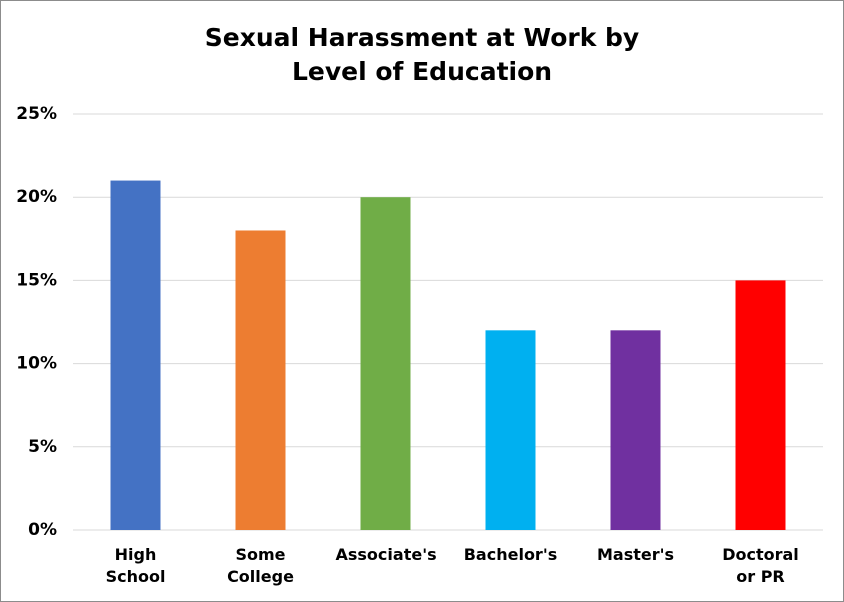 The height and width of the screenshot is (602, 844). What do you see at coordinates (36, 364) in the screenshot?
I see `y-tick-label: 10%` at bounding box center [36, 364].